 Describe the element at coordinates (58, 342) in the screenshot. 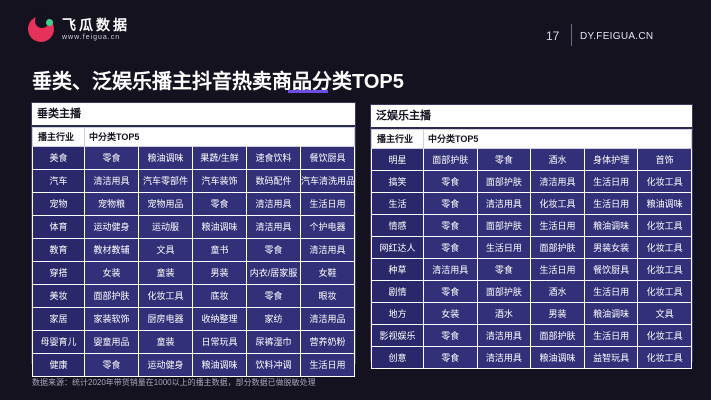

I see `industry-cell: 母婴育儿` at that location.